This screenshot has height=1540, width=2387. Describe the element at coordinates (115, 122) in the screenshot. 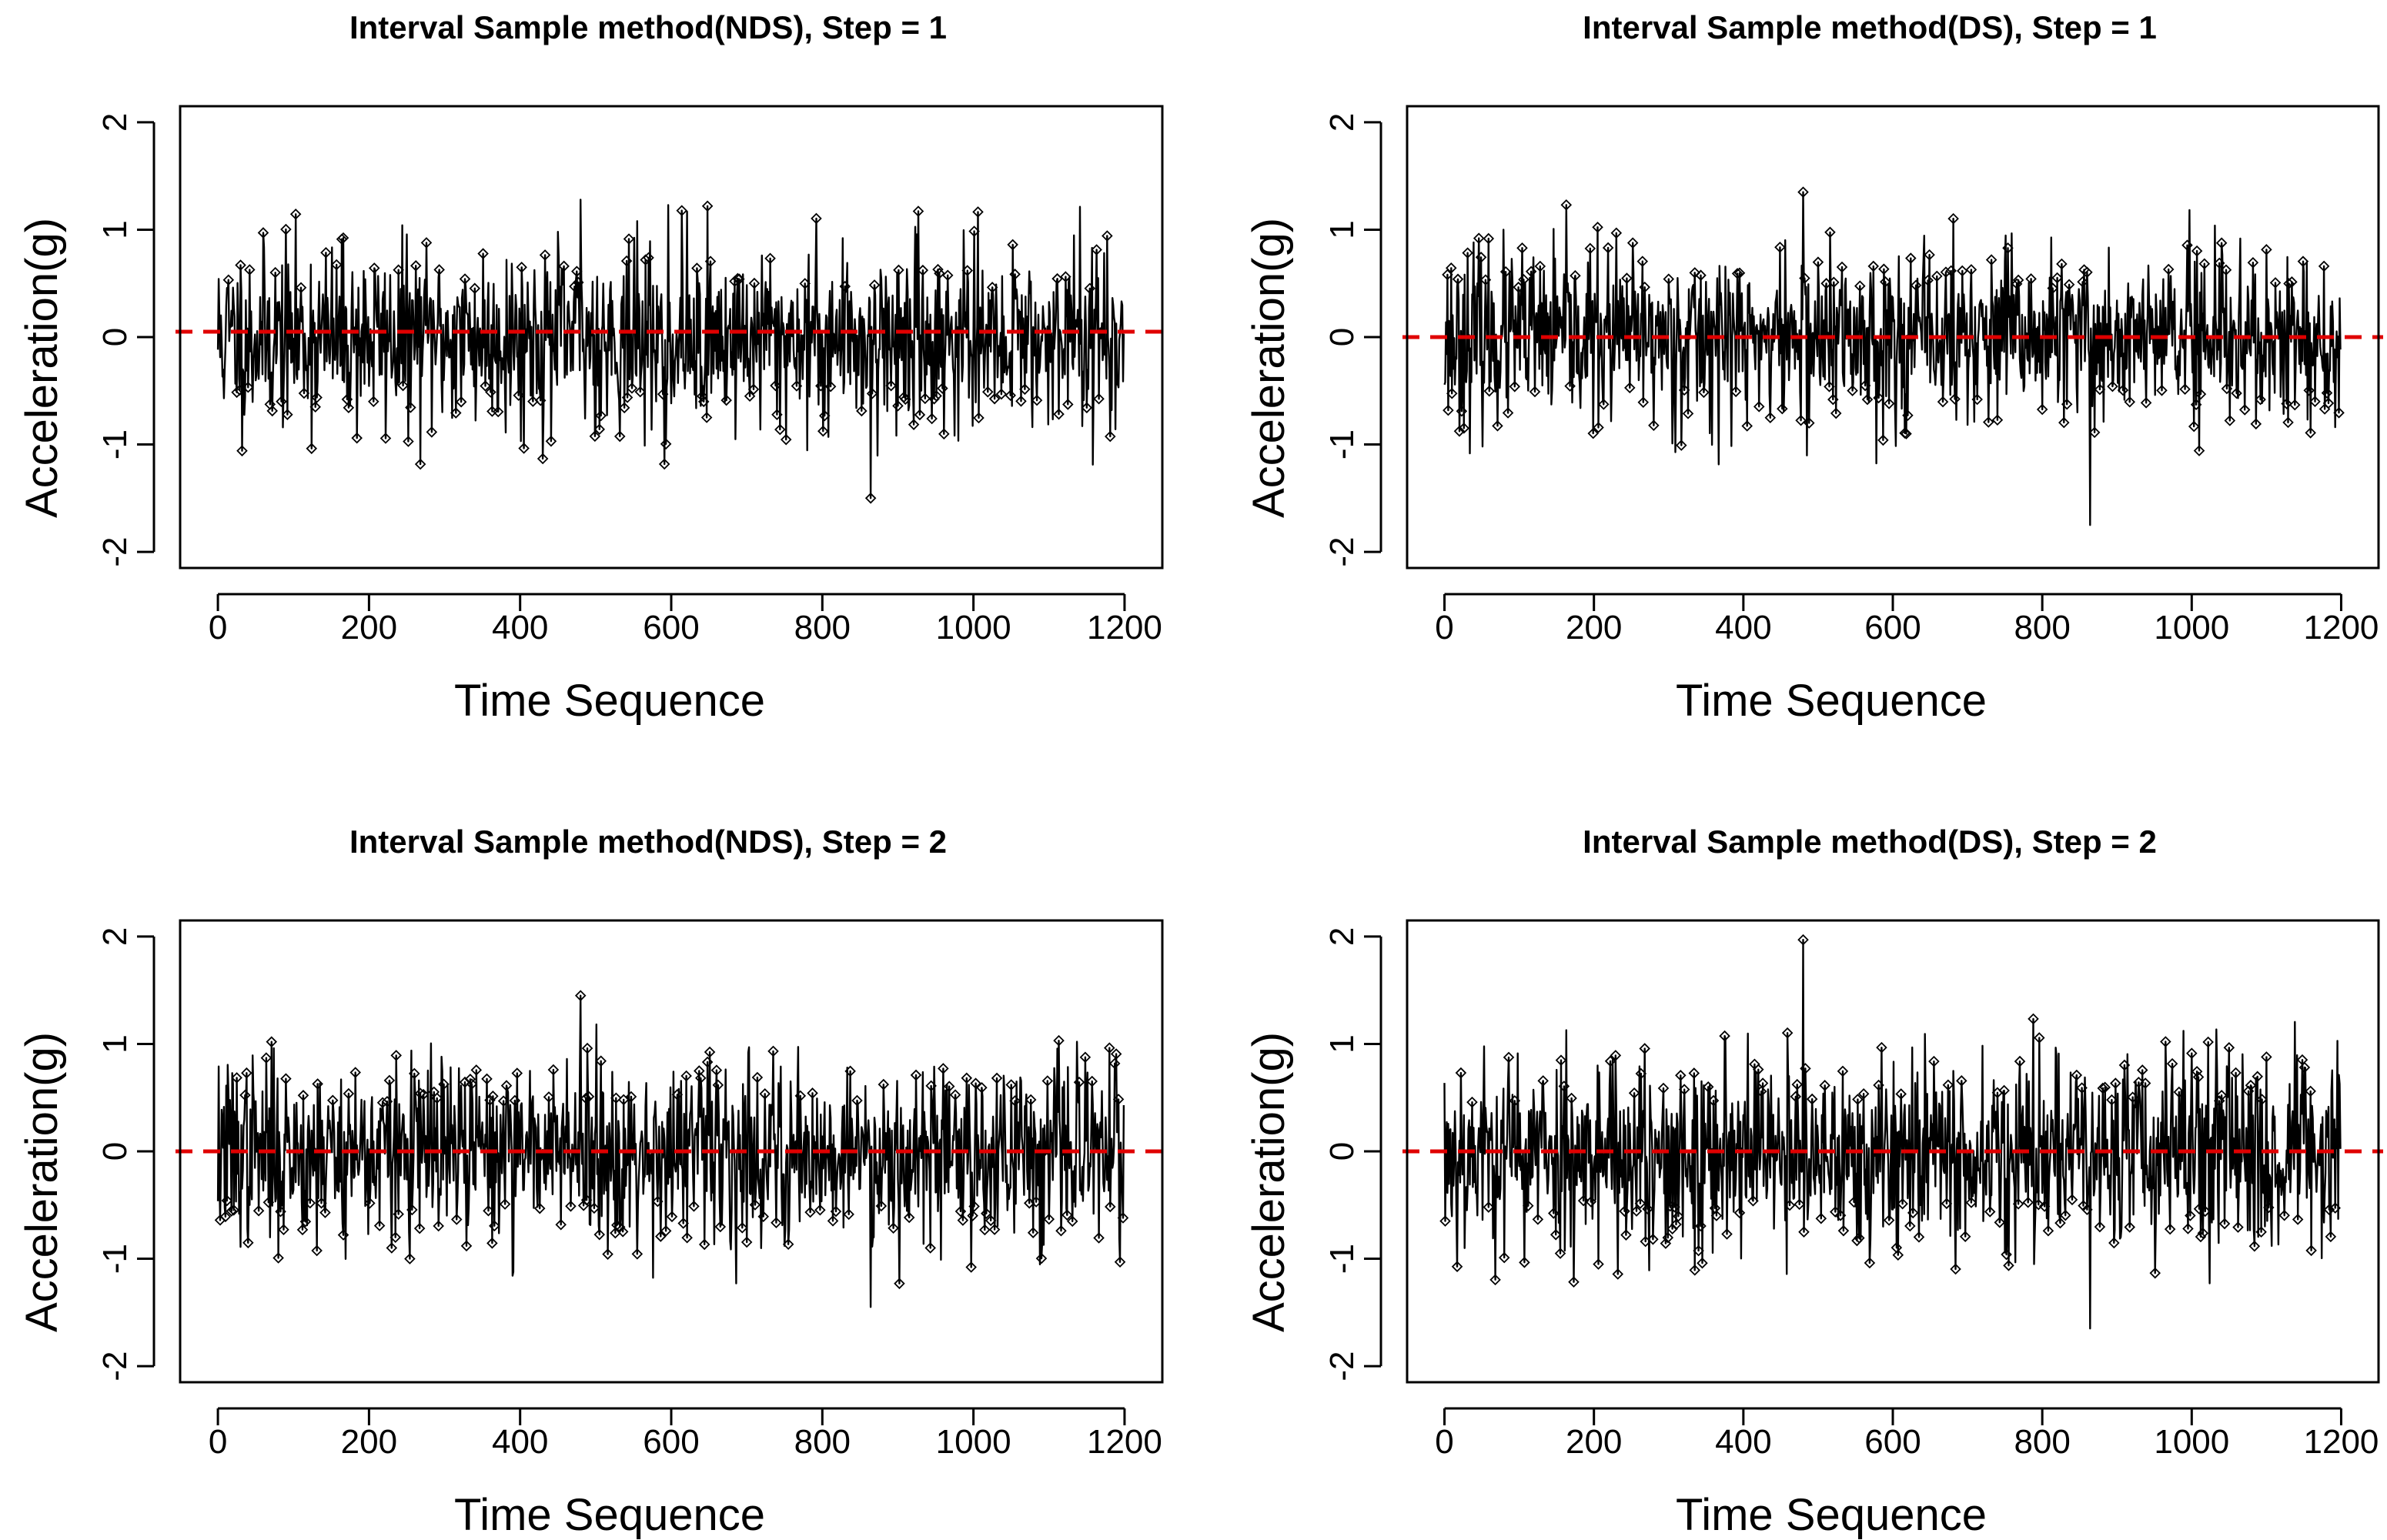

I see `y-tick-label: 2` at that location.